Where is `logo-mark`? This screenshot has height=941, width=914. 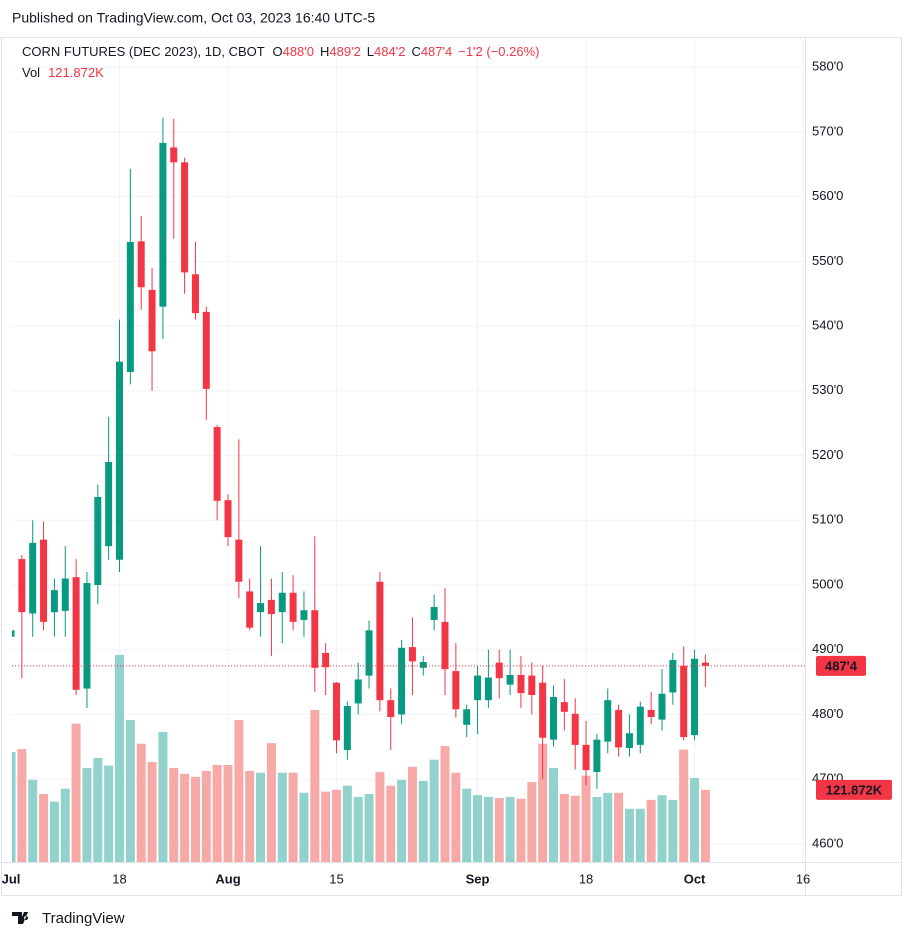
logo-mark is located at coordinates (20, 918).